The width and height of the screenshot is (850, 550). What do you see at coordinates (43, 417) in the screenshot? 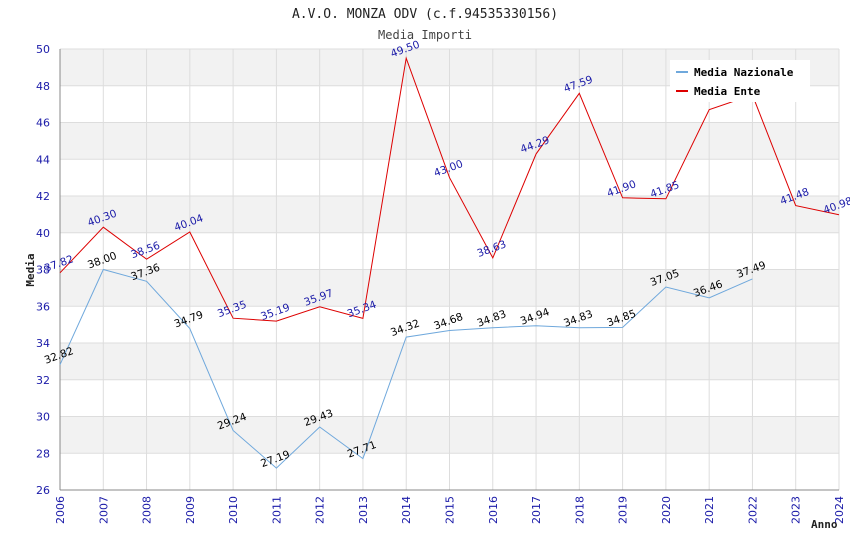
I see `y-tick-label: 30` at bounding box center [43, 417].